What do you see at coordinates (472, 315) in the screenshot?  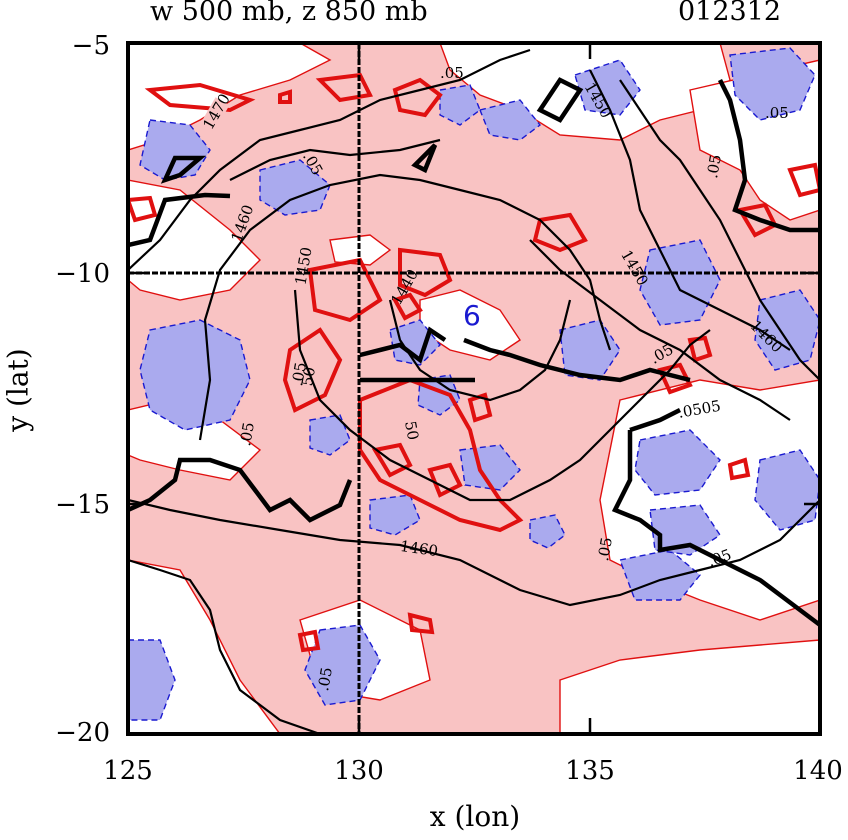 I see `center-marker: 6` at bounding box center [472, 315].